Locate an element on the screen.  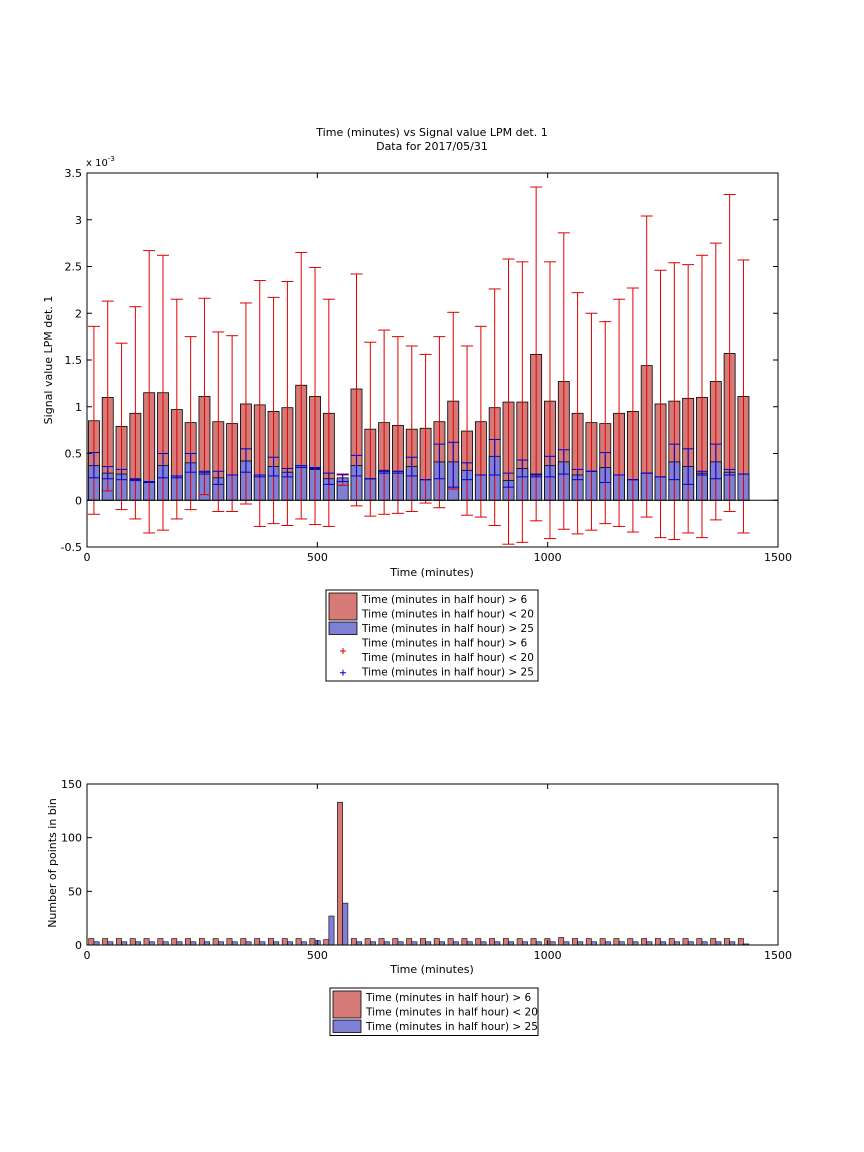
y-tick-label: 1 is located at coordinates (78, 407).